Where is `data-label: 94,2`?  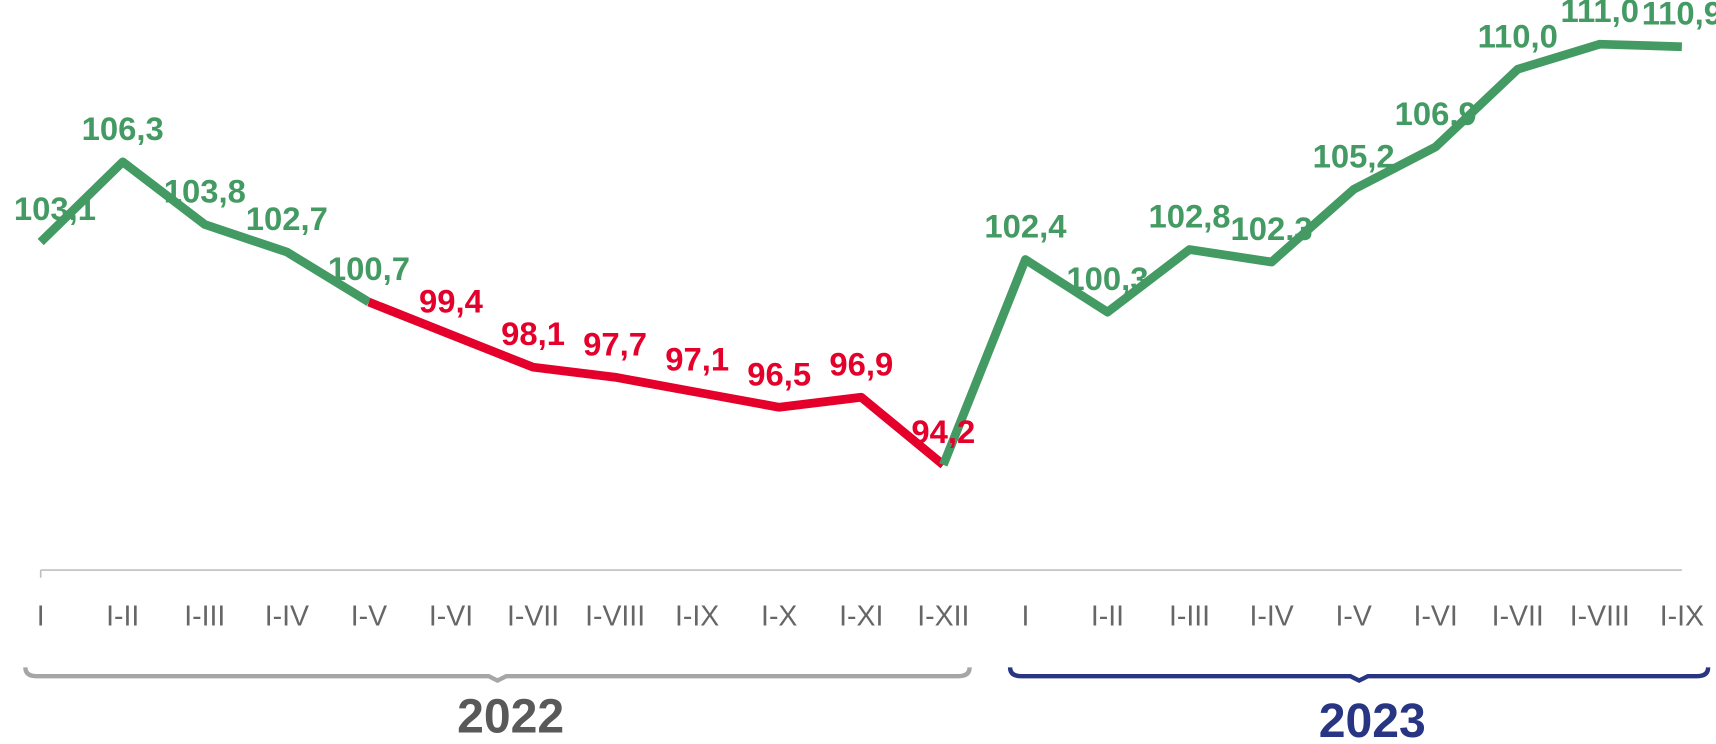 data-label: 94,2 is located at coordinates (943, 431).